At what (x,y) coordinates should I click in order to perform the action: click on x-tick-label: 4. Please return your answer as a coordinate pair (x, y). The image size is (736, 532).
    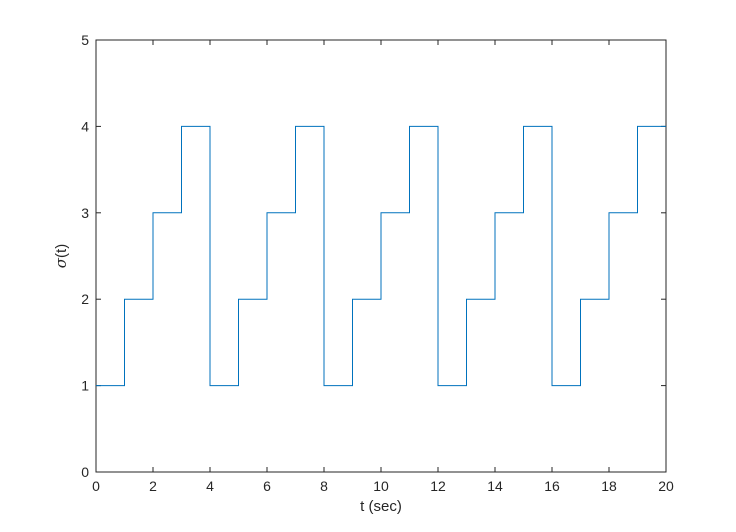
    Looking at the image, I should click on (210, 486).